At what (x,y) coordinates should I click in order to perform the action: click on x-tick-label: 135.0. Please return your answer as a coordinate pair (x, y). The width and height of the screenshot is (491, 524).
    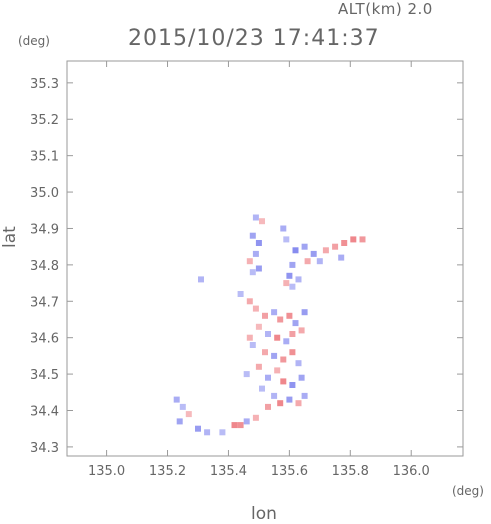
    Looking at the image, I should click on (106, 471).